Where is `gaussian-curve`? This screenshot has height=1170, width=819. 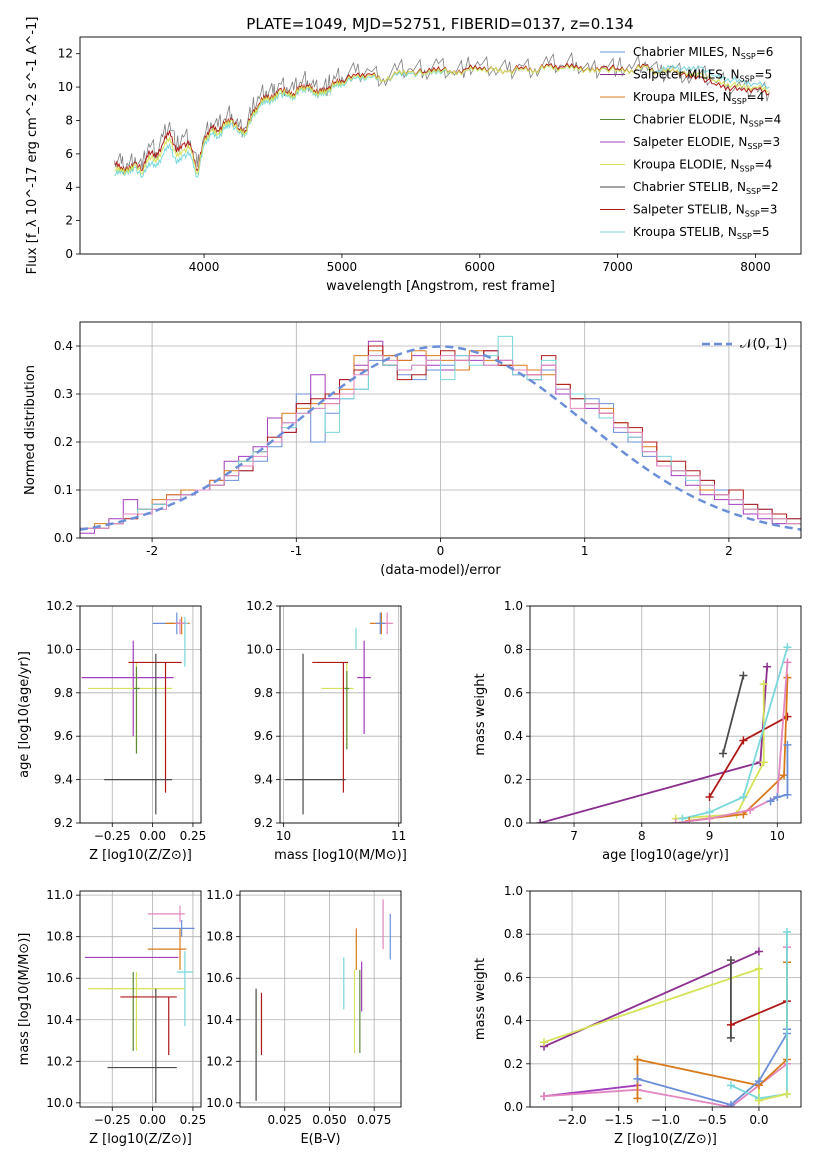 gaussian-curve is located at coordinates (440, 438).